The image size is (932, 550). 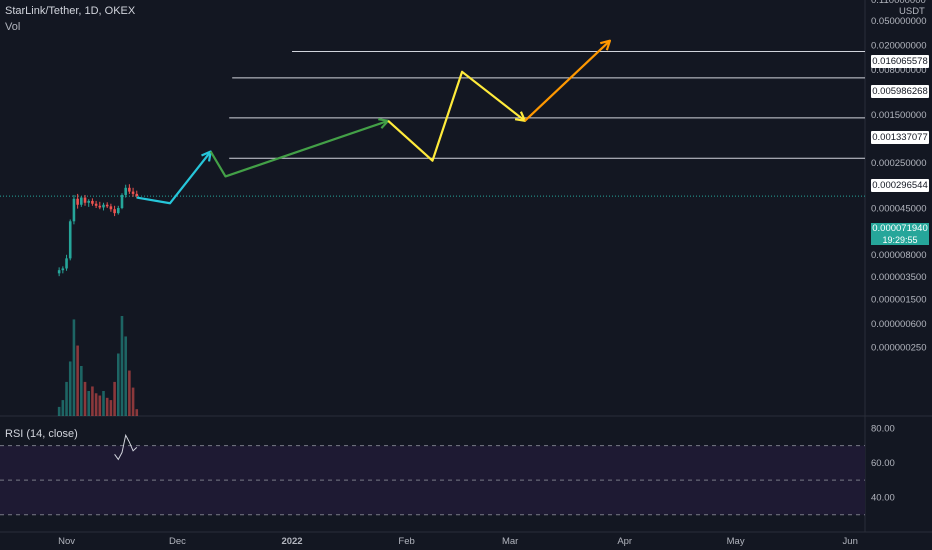 I want to click on price-tick: 0.000008000, so click(x=898, y=255).